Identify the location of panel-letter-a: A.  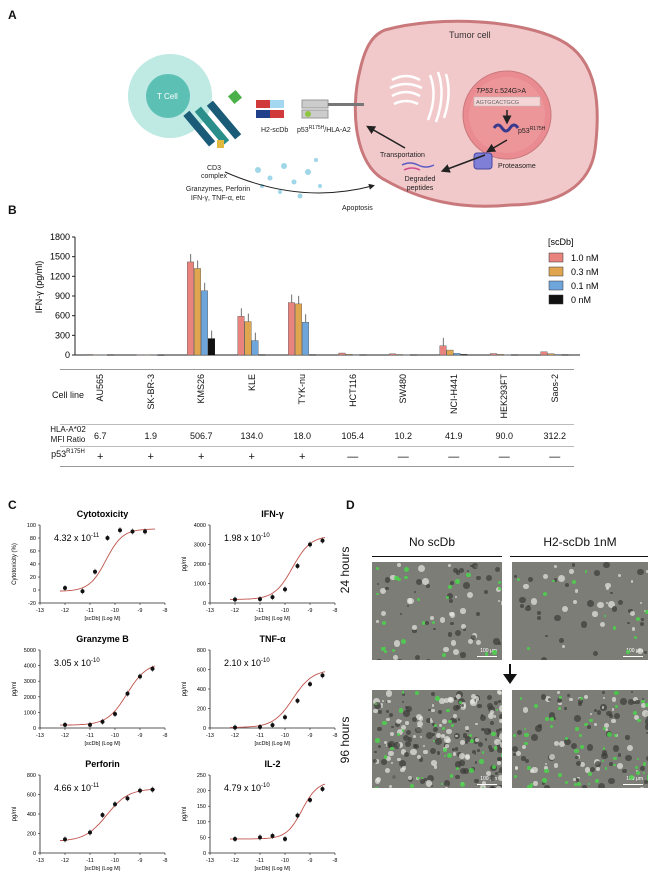
(12, 15).